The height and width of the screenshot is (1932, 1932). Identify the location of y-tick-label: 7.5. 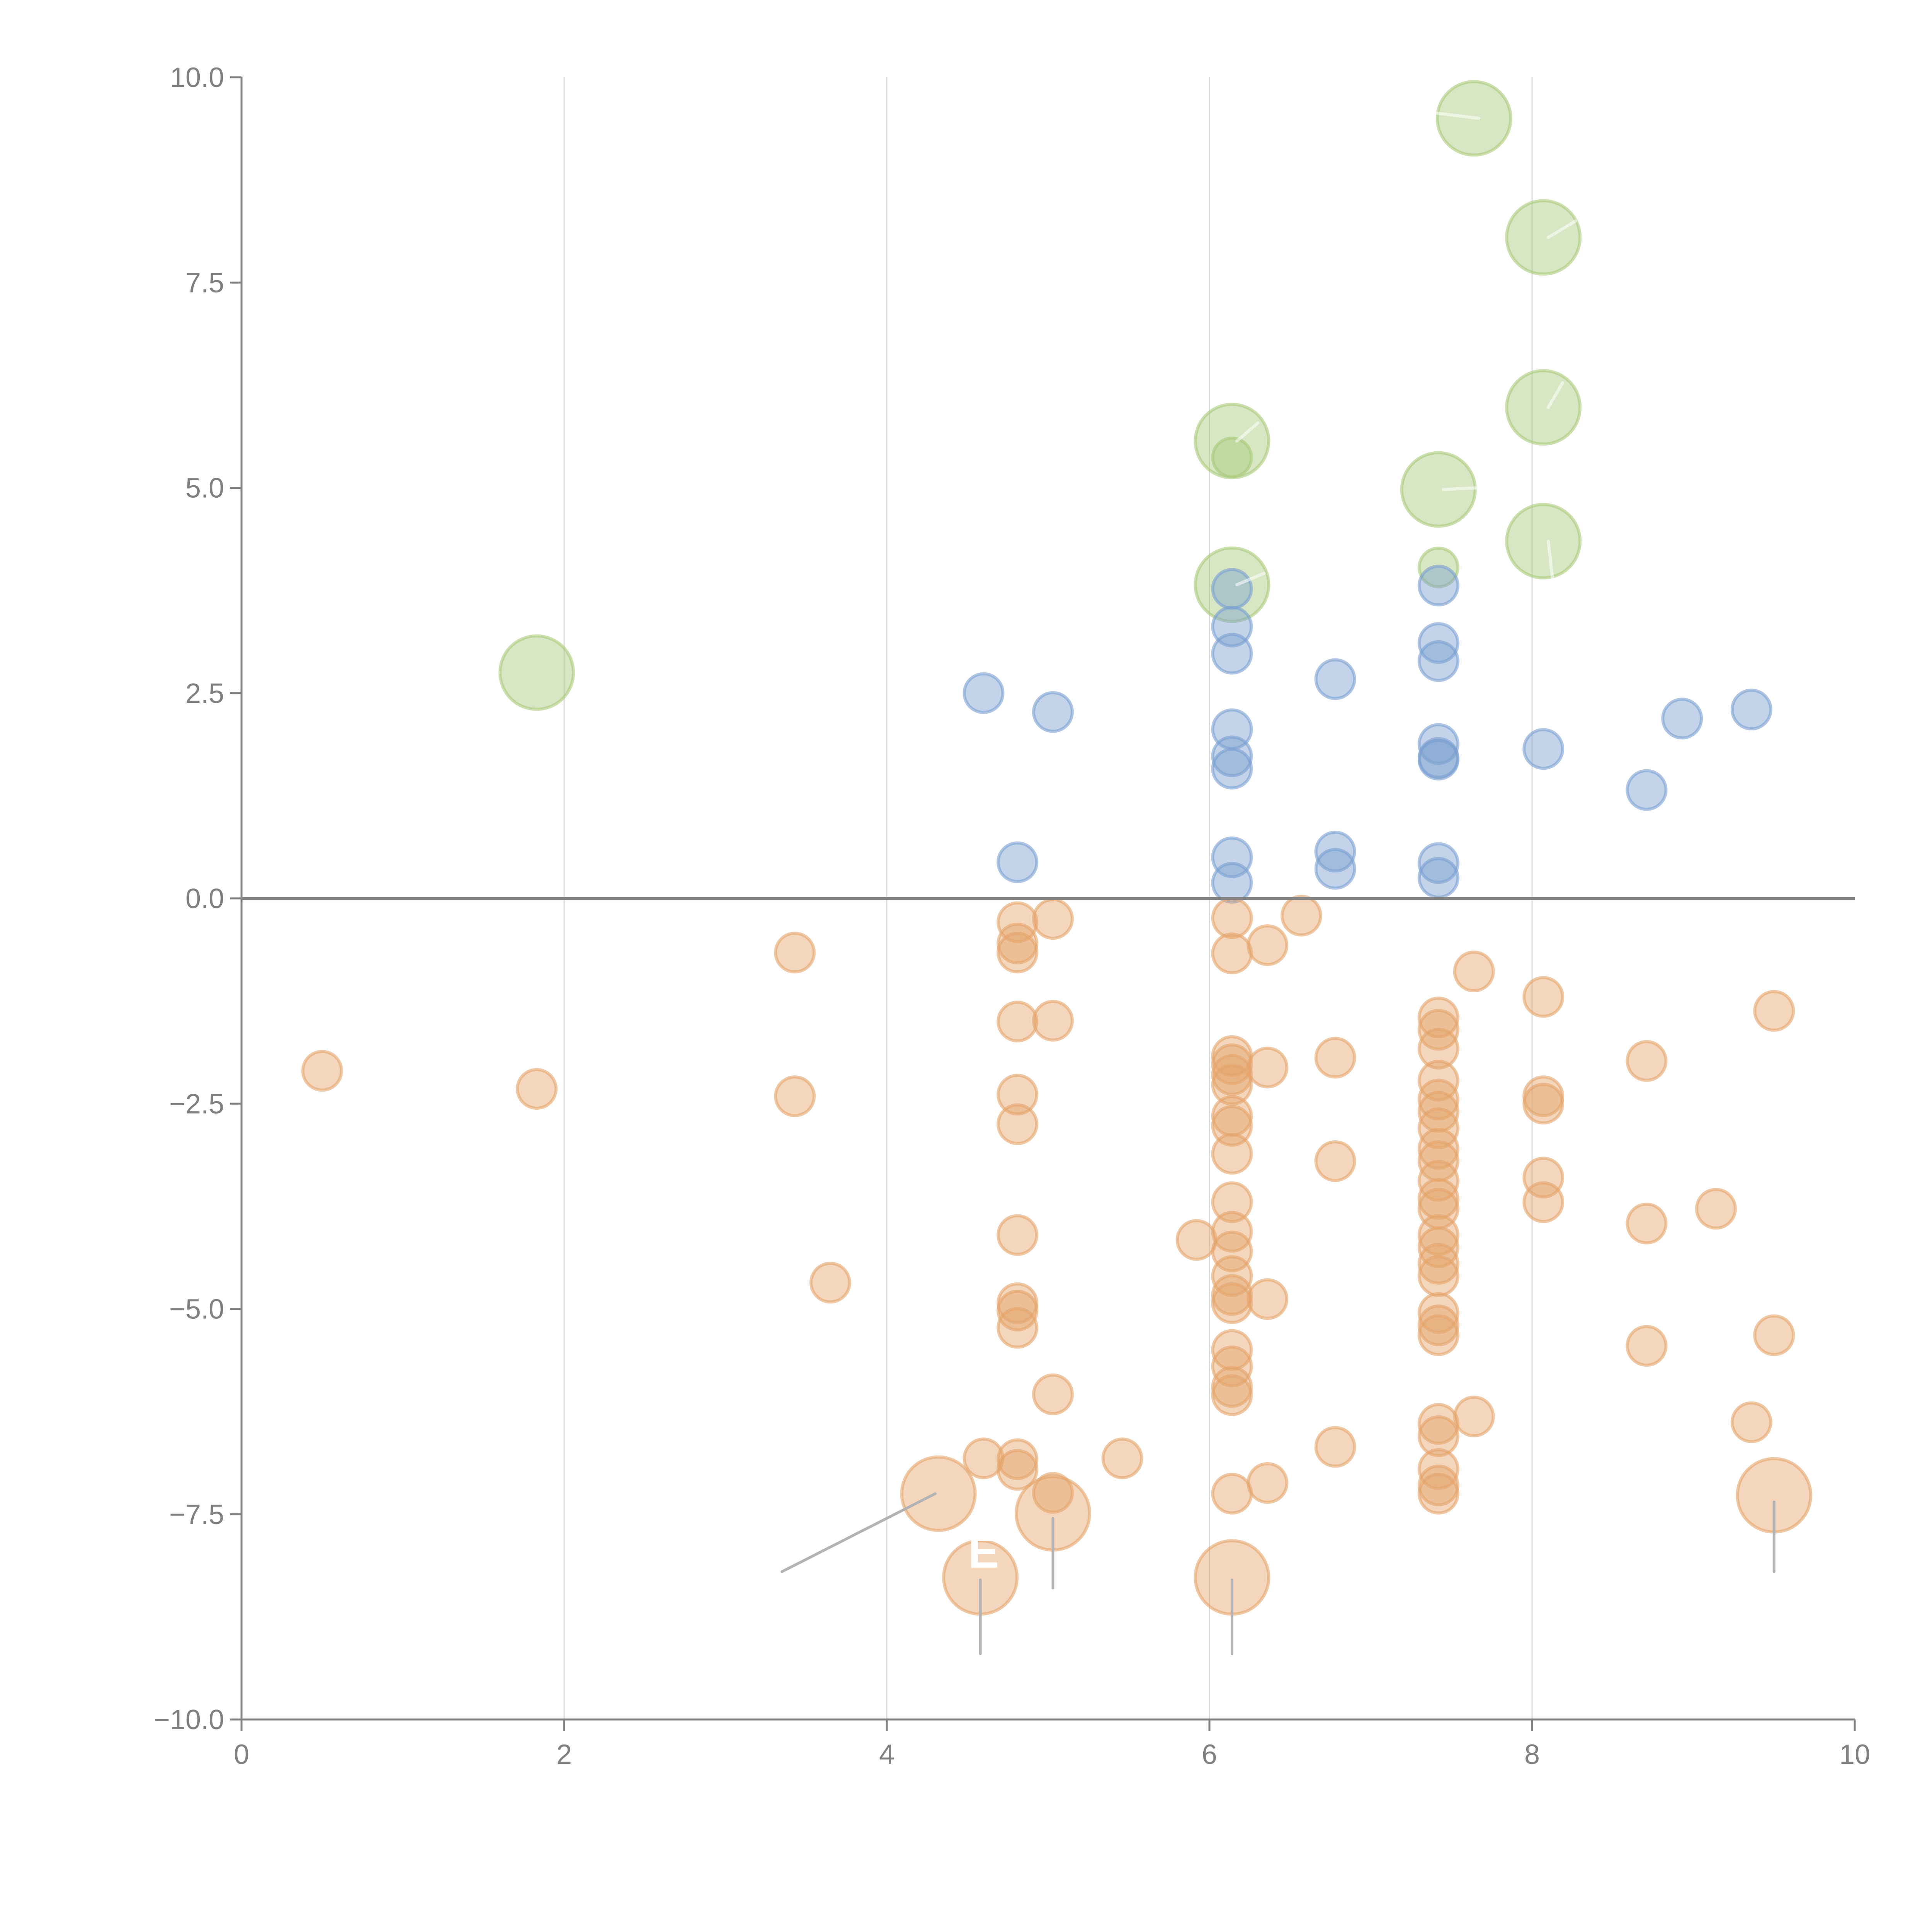
(205, 282).